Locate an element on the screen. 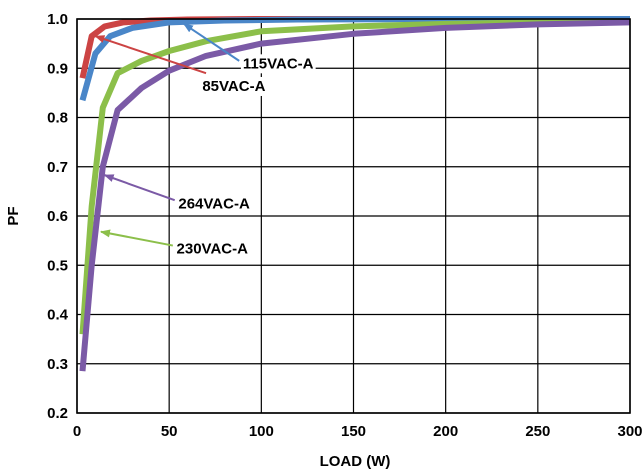 The height and width of the screenshot is (472, 644). y-tick-label: 1.0 is located at coordinates (57, 19).